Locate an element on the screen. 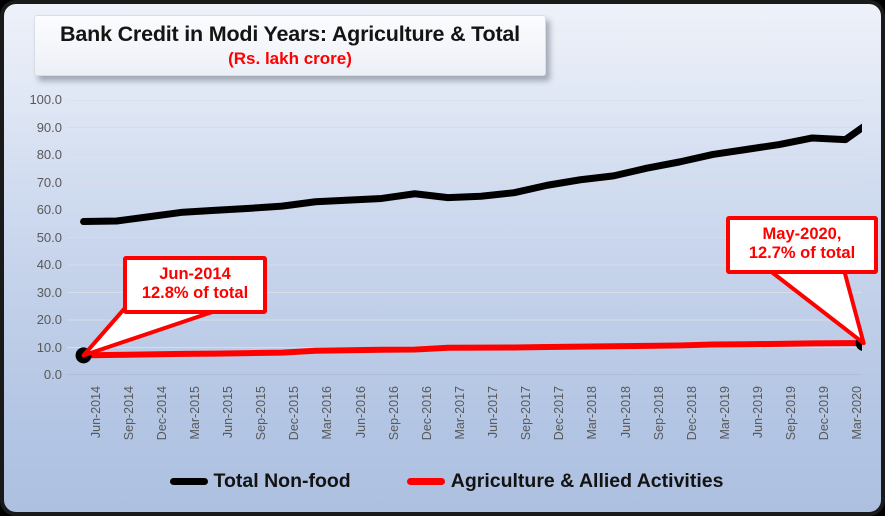 The image size is (885, 516). annotation-may-2020: May-2020, 12.7% of total is located at coordinates (802, 245).